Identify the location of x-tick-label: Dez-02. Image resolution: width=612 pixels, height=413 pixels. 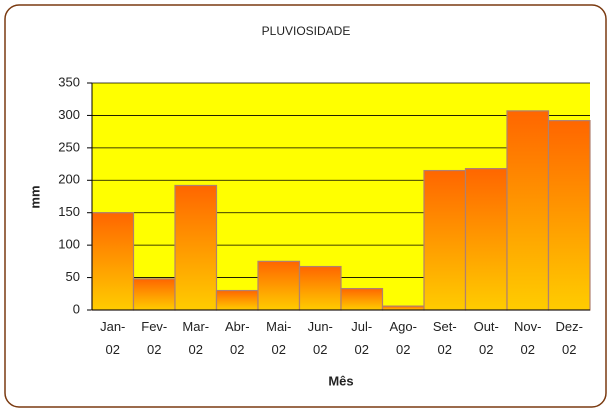
(569, 338).